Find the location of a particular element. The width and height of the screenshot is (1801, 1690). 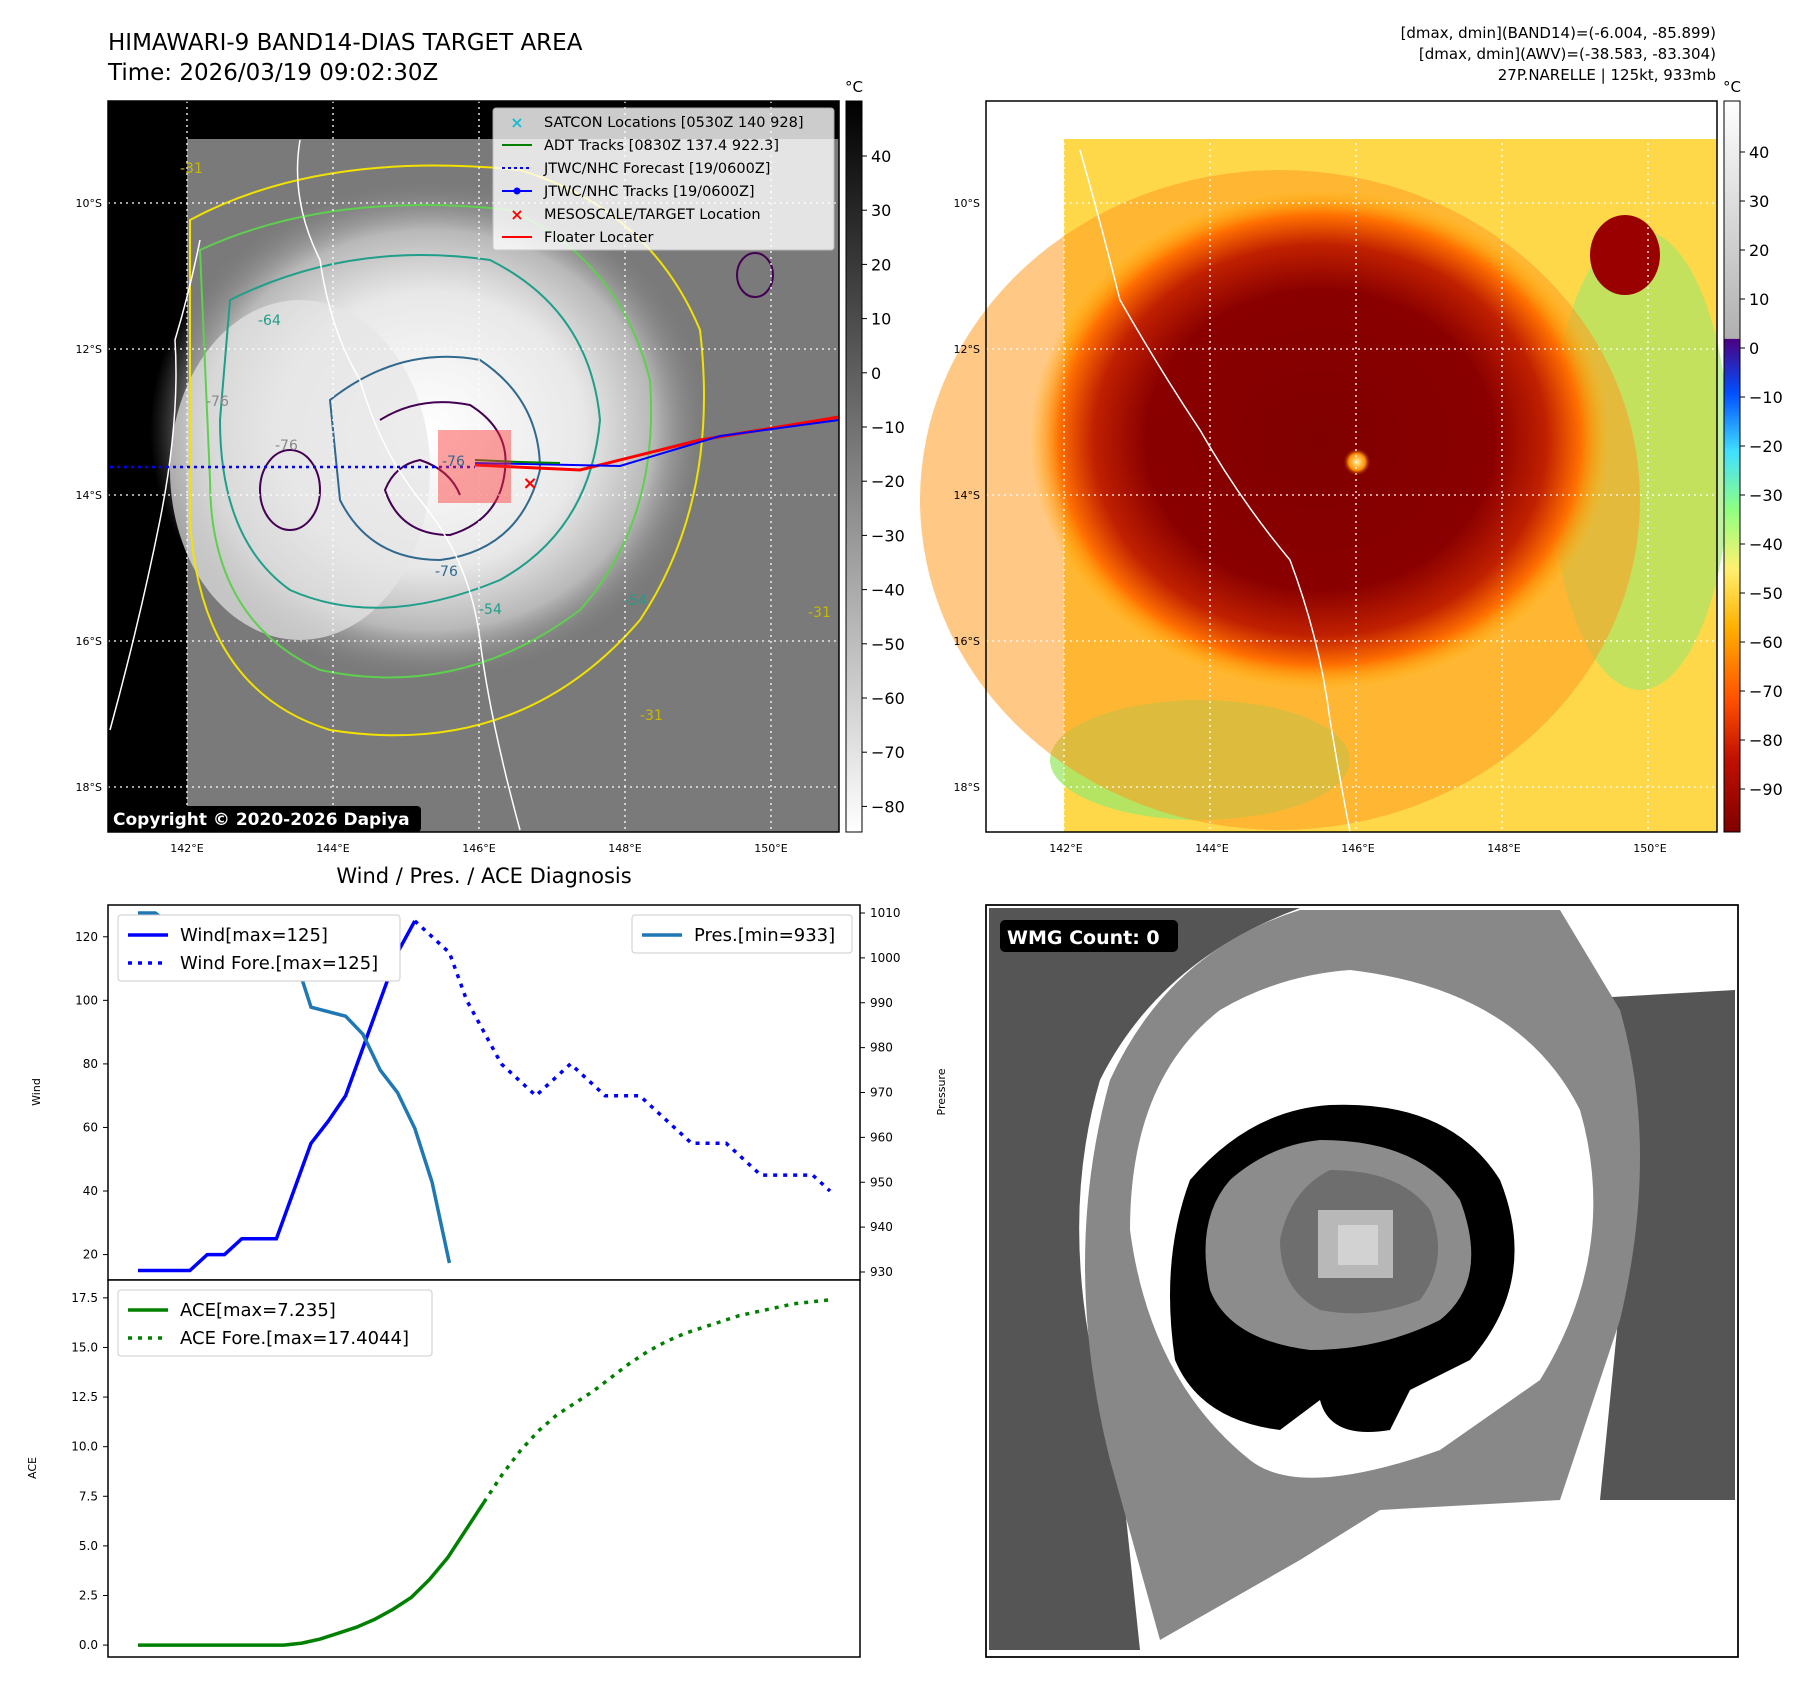

figure-time: Time: 2026/03/19 09:02:30Z is located at coordinates (272, 73).